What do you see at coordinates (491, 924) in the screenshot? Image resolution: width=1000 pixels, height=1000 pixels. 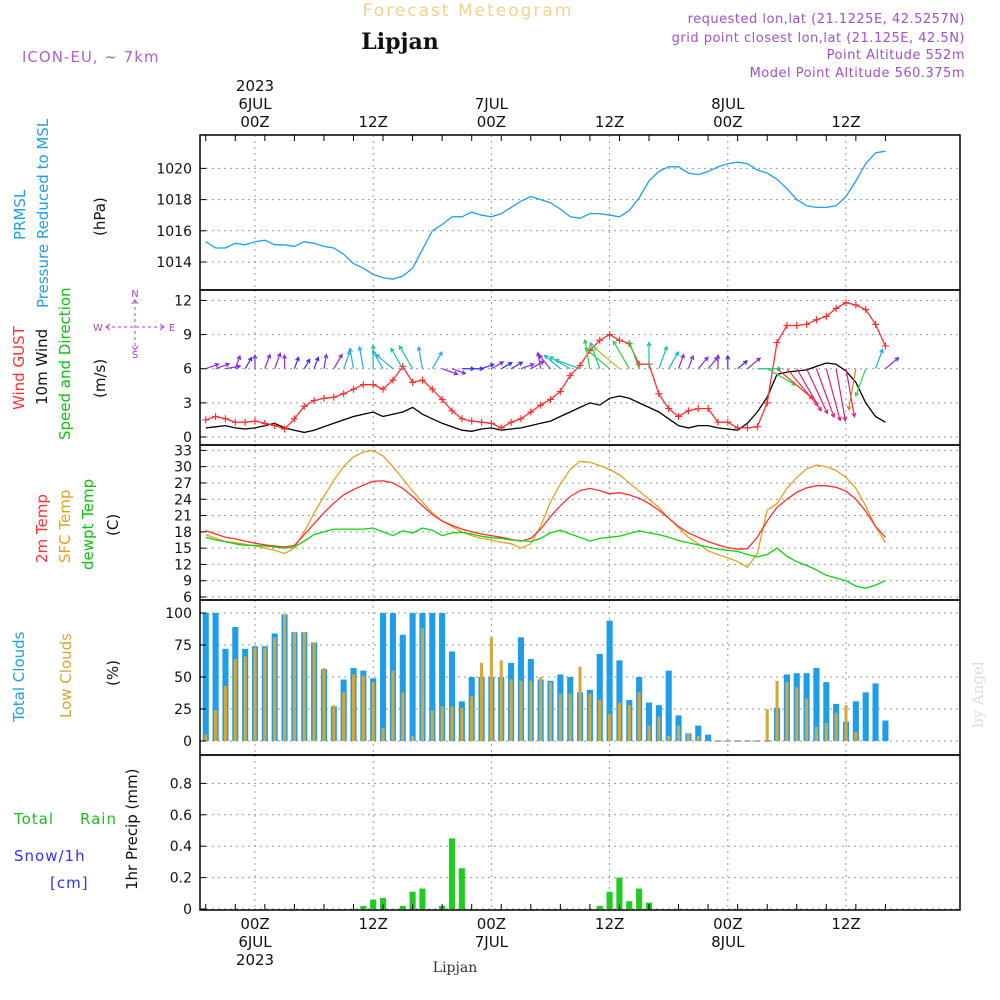 I see `bottom-time-label: 00Z` at bounding box center [491, 924].